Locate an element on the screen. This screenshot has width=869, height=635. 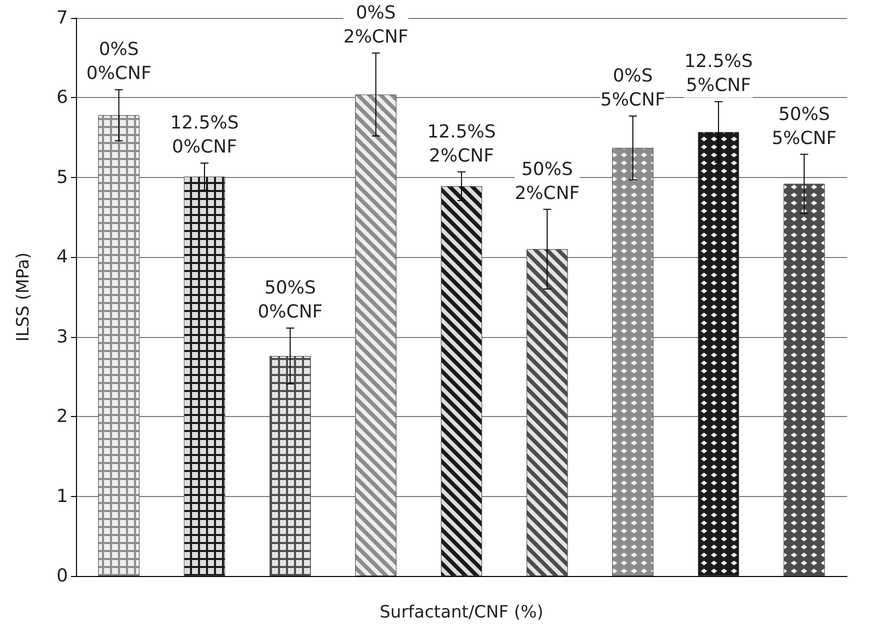
y-tick-label: 6 is located at coordinates (62, 97).